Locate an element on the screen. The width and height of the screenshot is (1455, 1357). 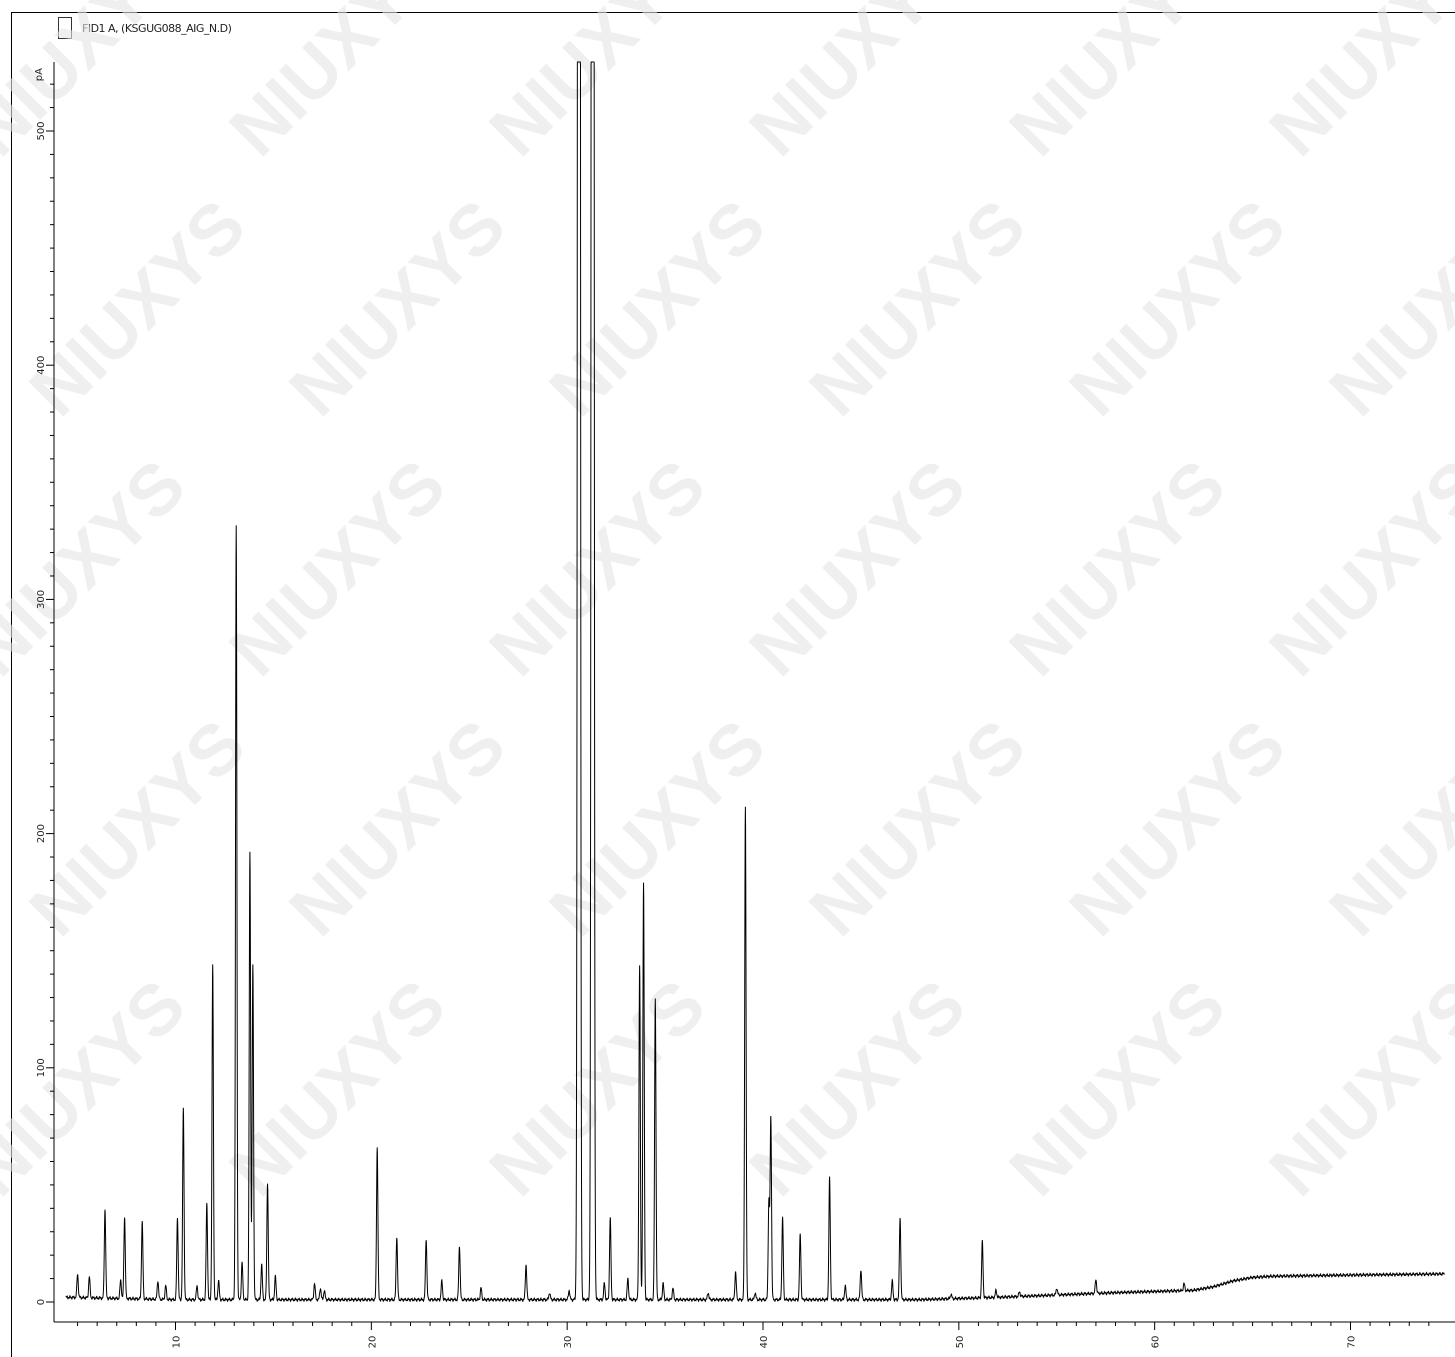
y-tick-label: 500 is located at coordinates (41, 130).